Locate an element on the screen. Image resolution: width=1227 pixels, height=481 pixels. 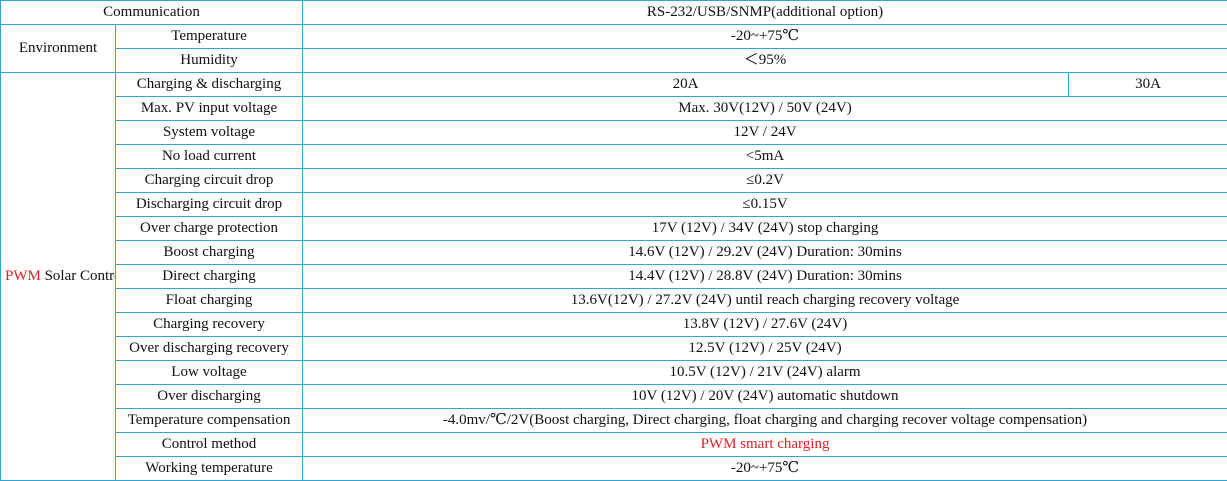
section-label-pwm-rest: Solar Controller specification is located at coordinates (78, 276).